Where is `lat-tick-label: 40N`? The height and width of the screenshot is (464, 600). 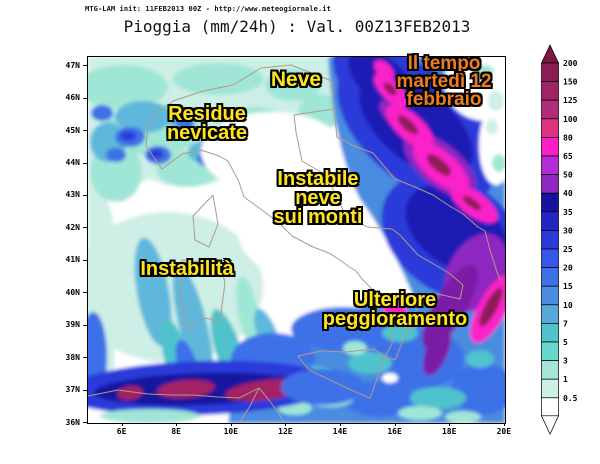
lat-tick-label: 40N is located at coordinates (72, 292).